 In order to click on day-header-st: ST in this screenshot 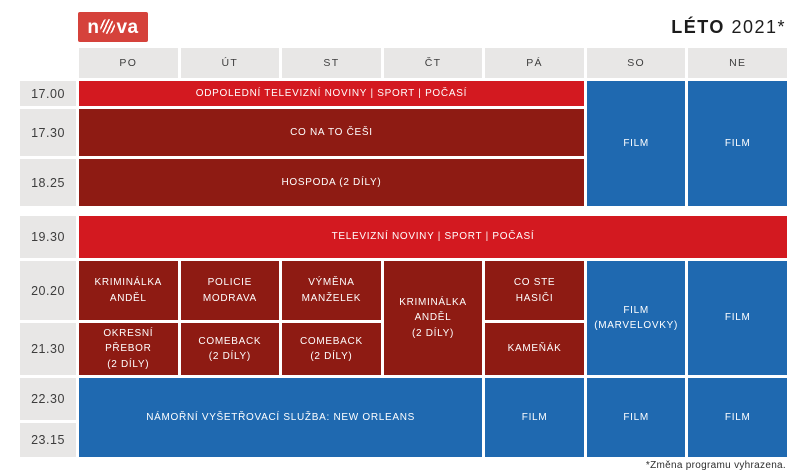, I will do `click(331, 63)`.